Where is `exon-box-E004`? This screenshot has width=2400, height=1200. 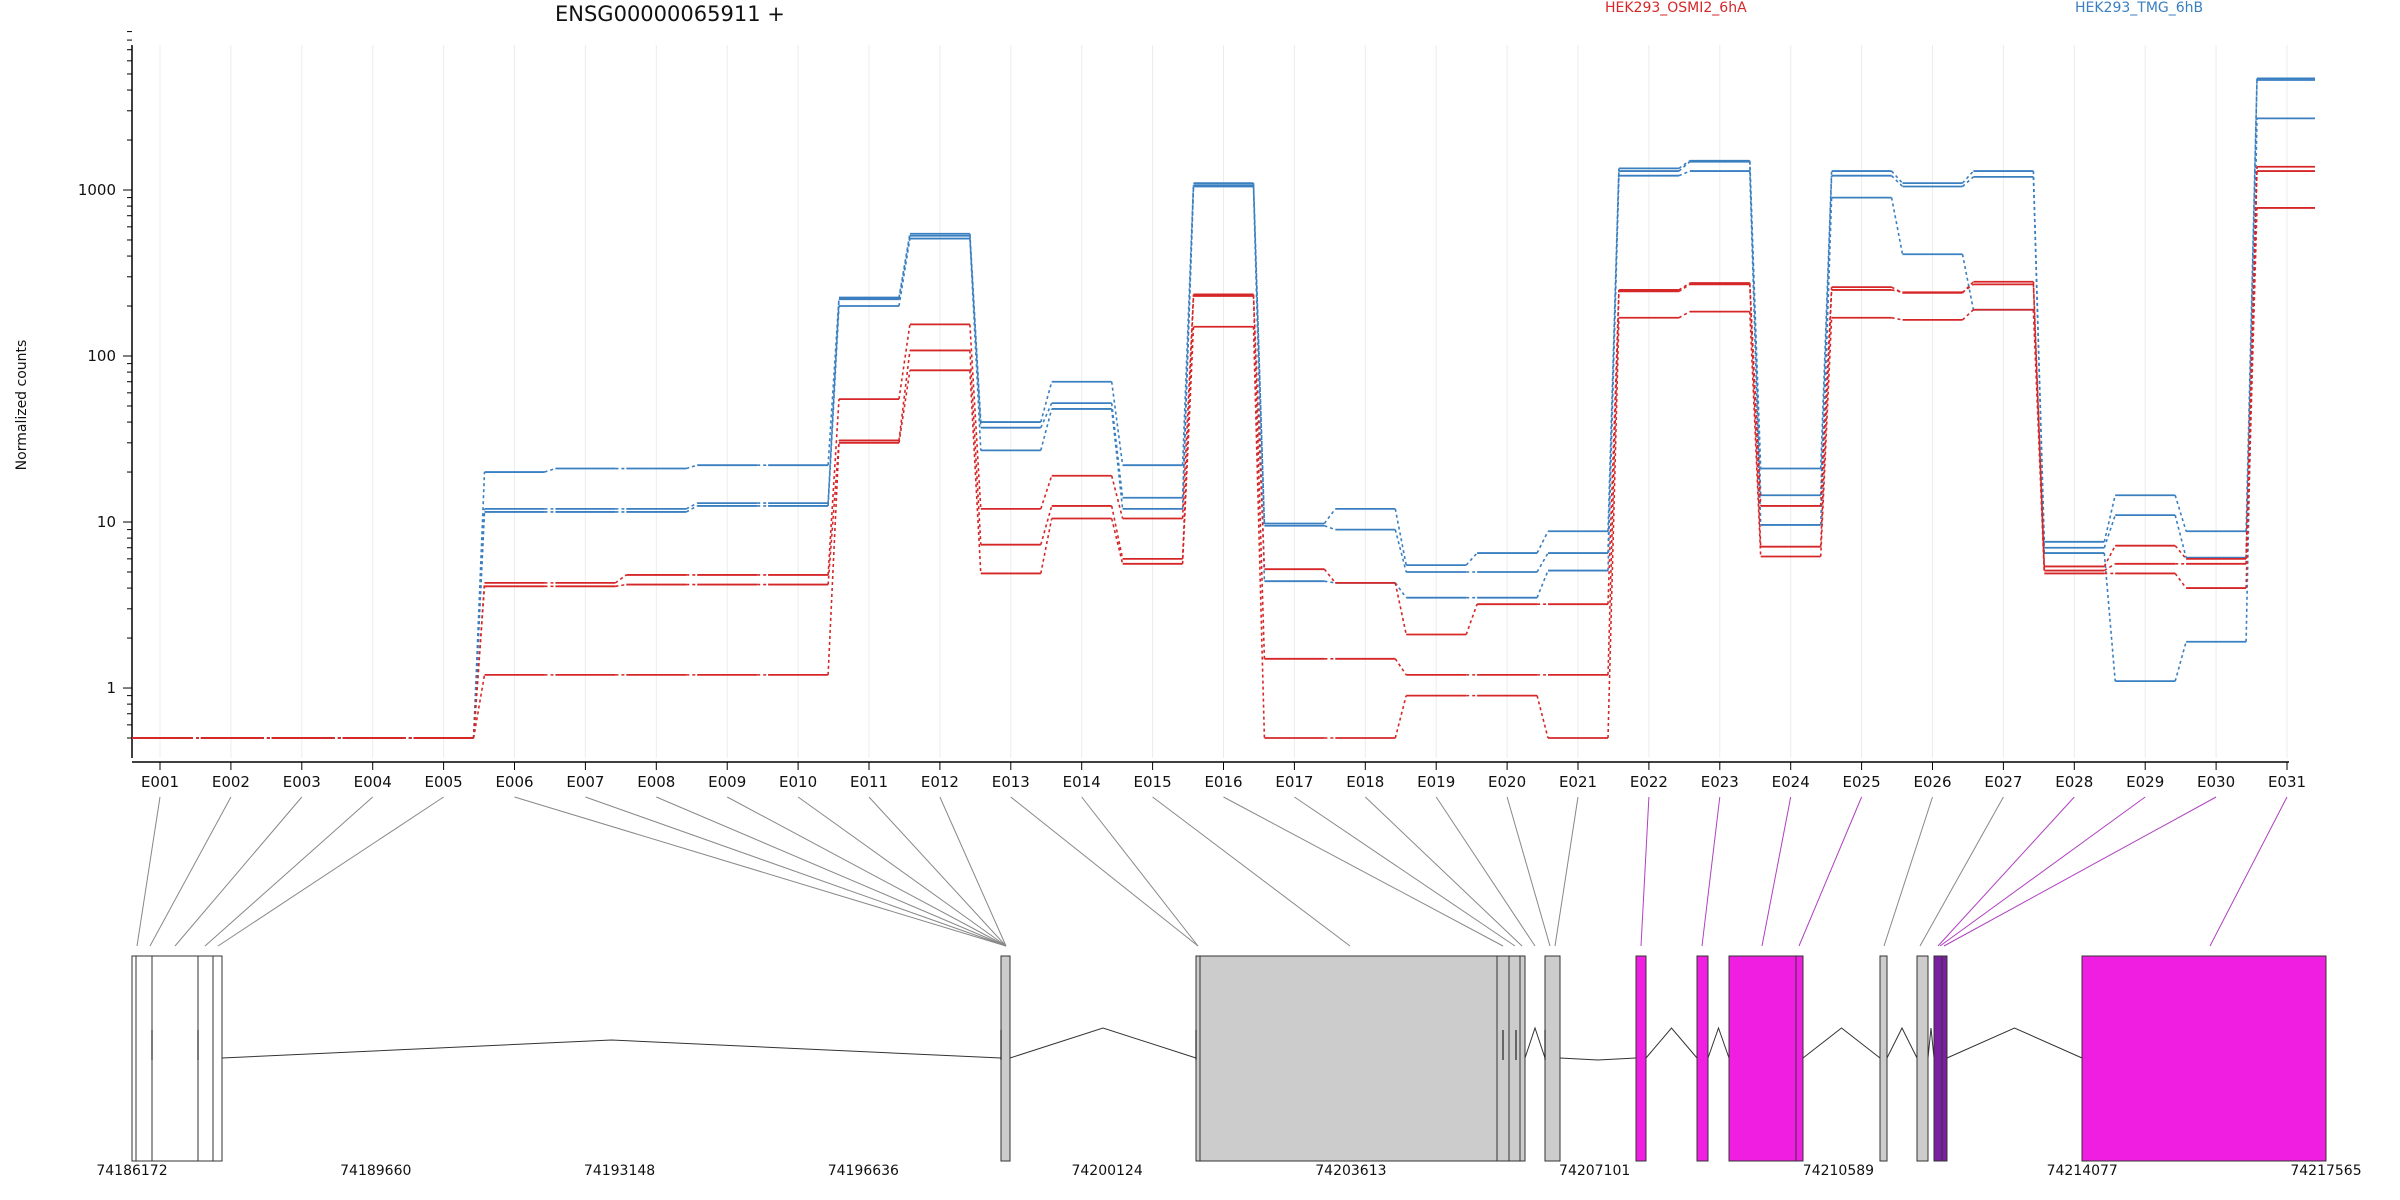
exon-box-E004 is located at coordinates (205, 1058).